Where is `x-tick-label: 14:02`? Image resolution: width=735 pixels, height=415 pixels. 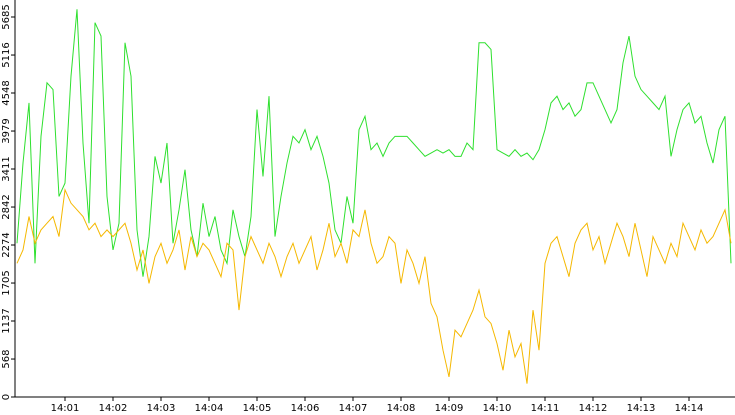
x-tick-label: 14:02 is located at coordinates (113, 408).